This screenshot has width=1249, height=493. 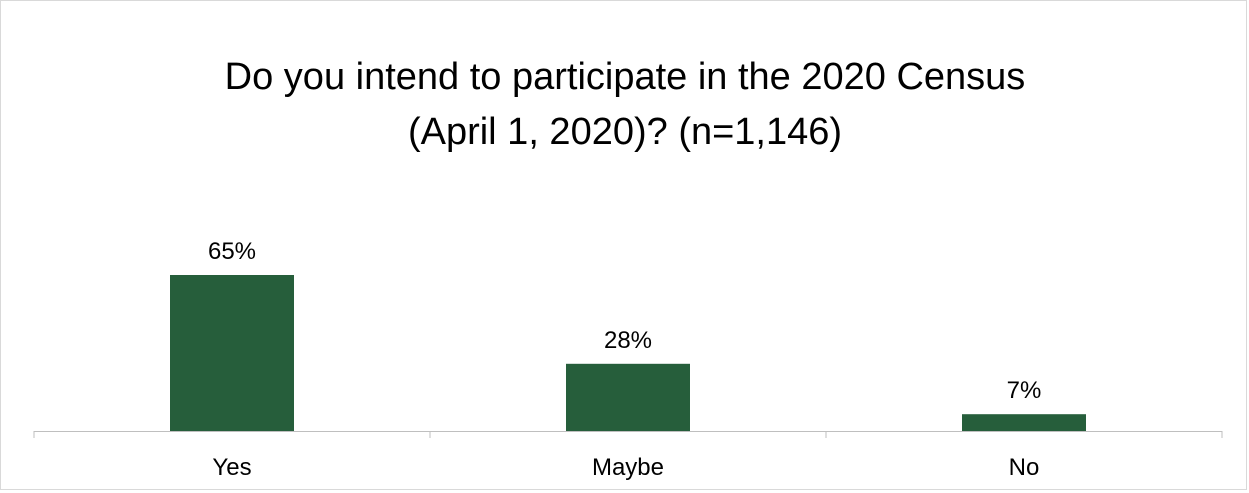 What do you see at coordinates (1024, 467) in the screenshot?
I see `x-tick-label-no: No` at bounding box center [1024, 467].